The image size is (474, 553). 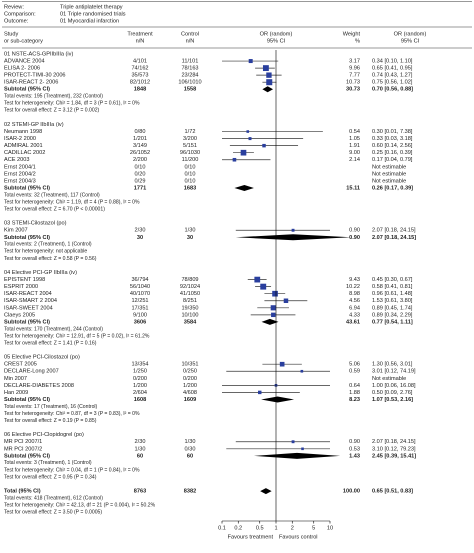 What do you see at coordinates (394, 238) in the screenshot?
I see `ci-value: 2.07 [0.18, 24.15]` at bounding box center [394, 238].